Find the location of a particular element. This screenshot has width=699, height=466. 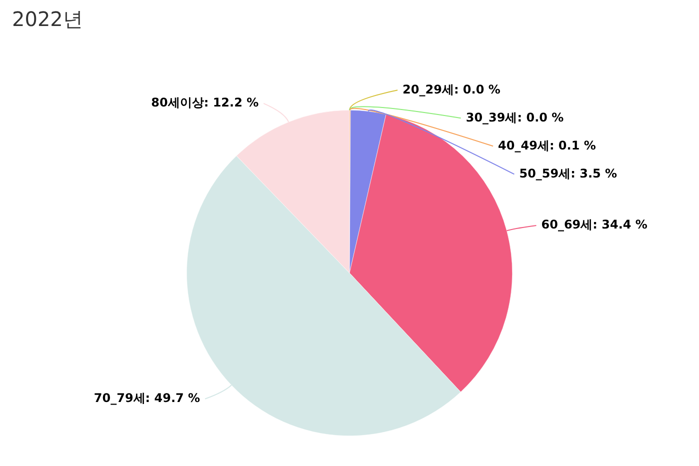

data-label: : 34.4 % is located at coordinates (620, 225).